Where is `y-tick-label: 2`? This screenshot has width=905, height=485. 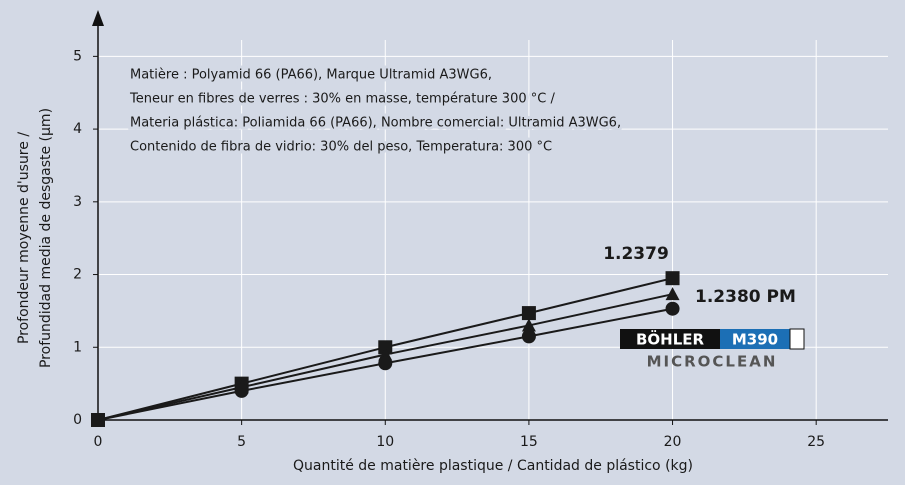 y-tick-label: 2 is located at coordinates (77, 275).